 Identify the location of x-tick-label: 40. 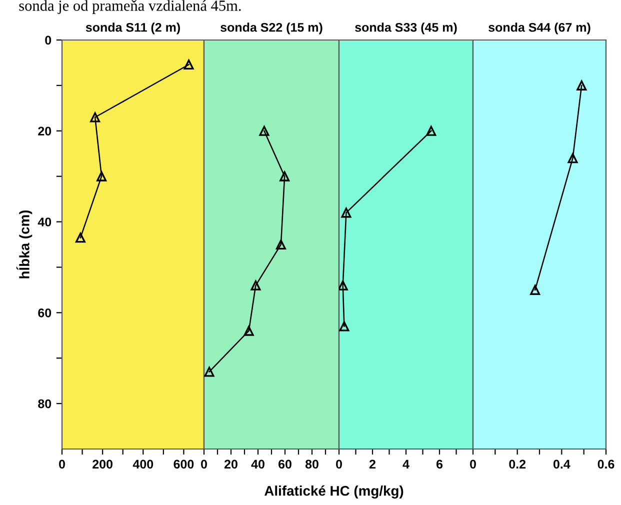
(257, 464).